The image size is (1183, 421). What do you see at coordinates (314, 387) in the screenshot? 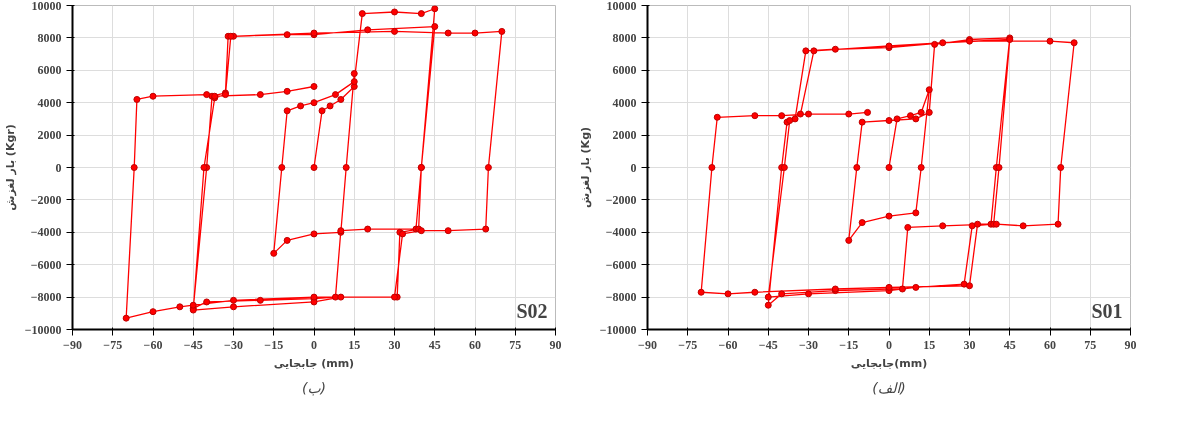
I see `text: (ب)` at bounding box center [314, 387].